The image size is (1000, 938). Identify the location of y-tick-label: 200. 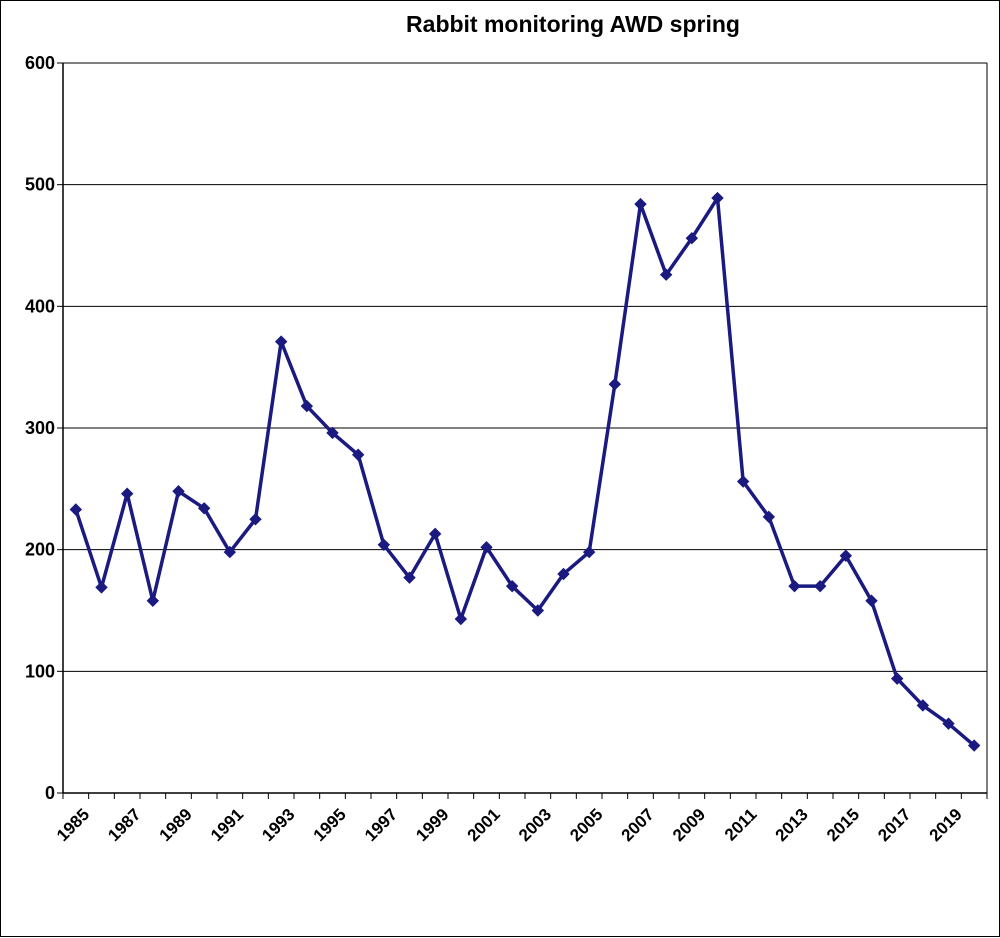
(40, 550).